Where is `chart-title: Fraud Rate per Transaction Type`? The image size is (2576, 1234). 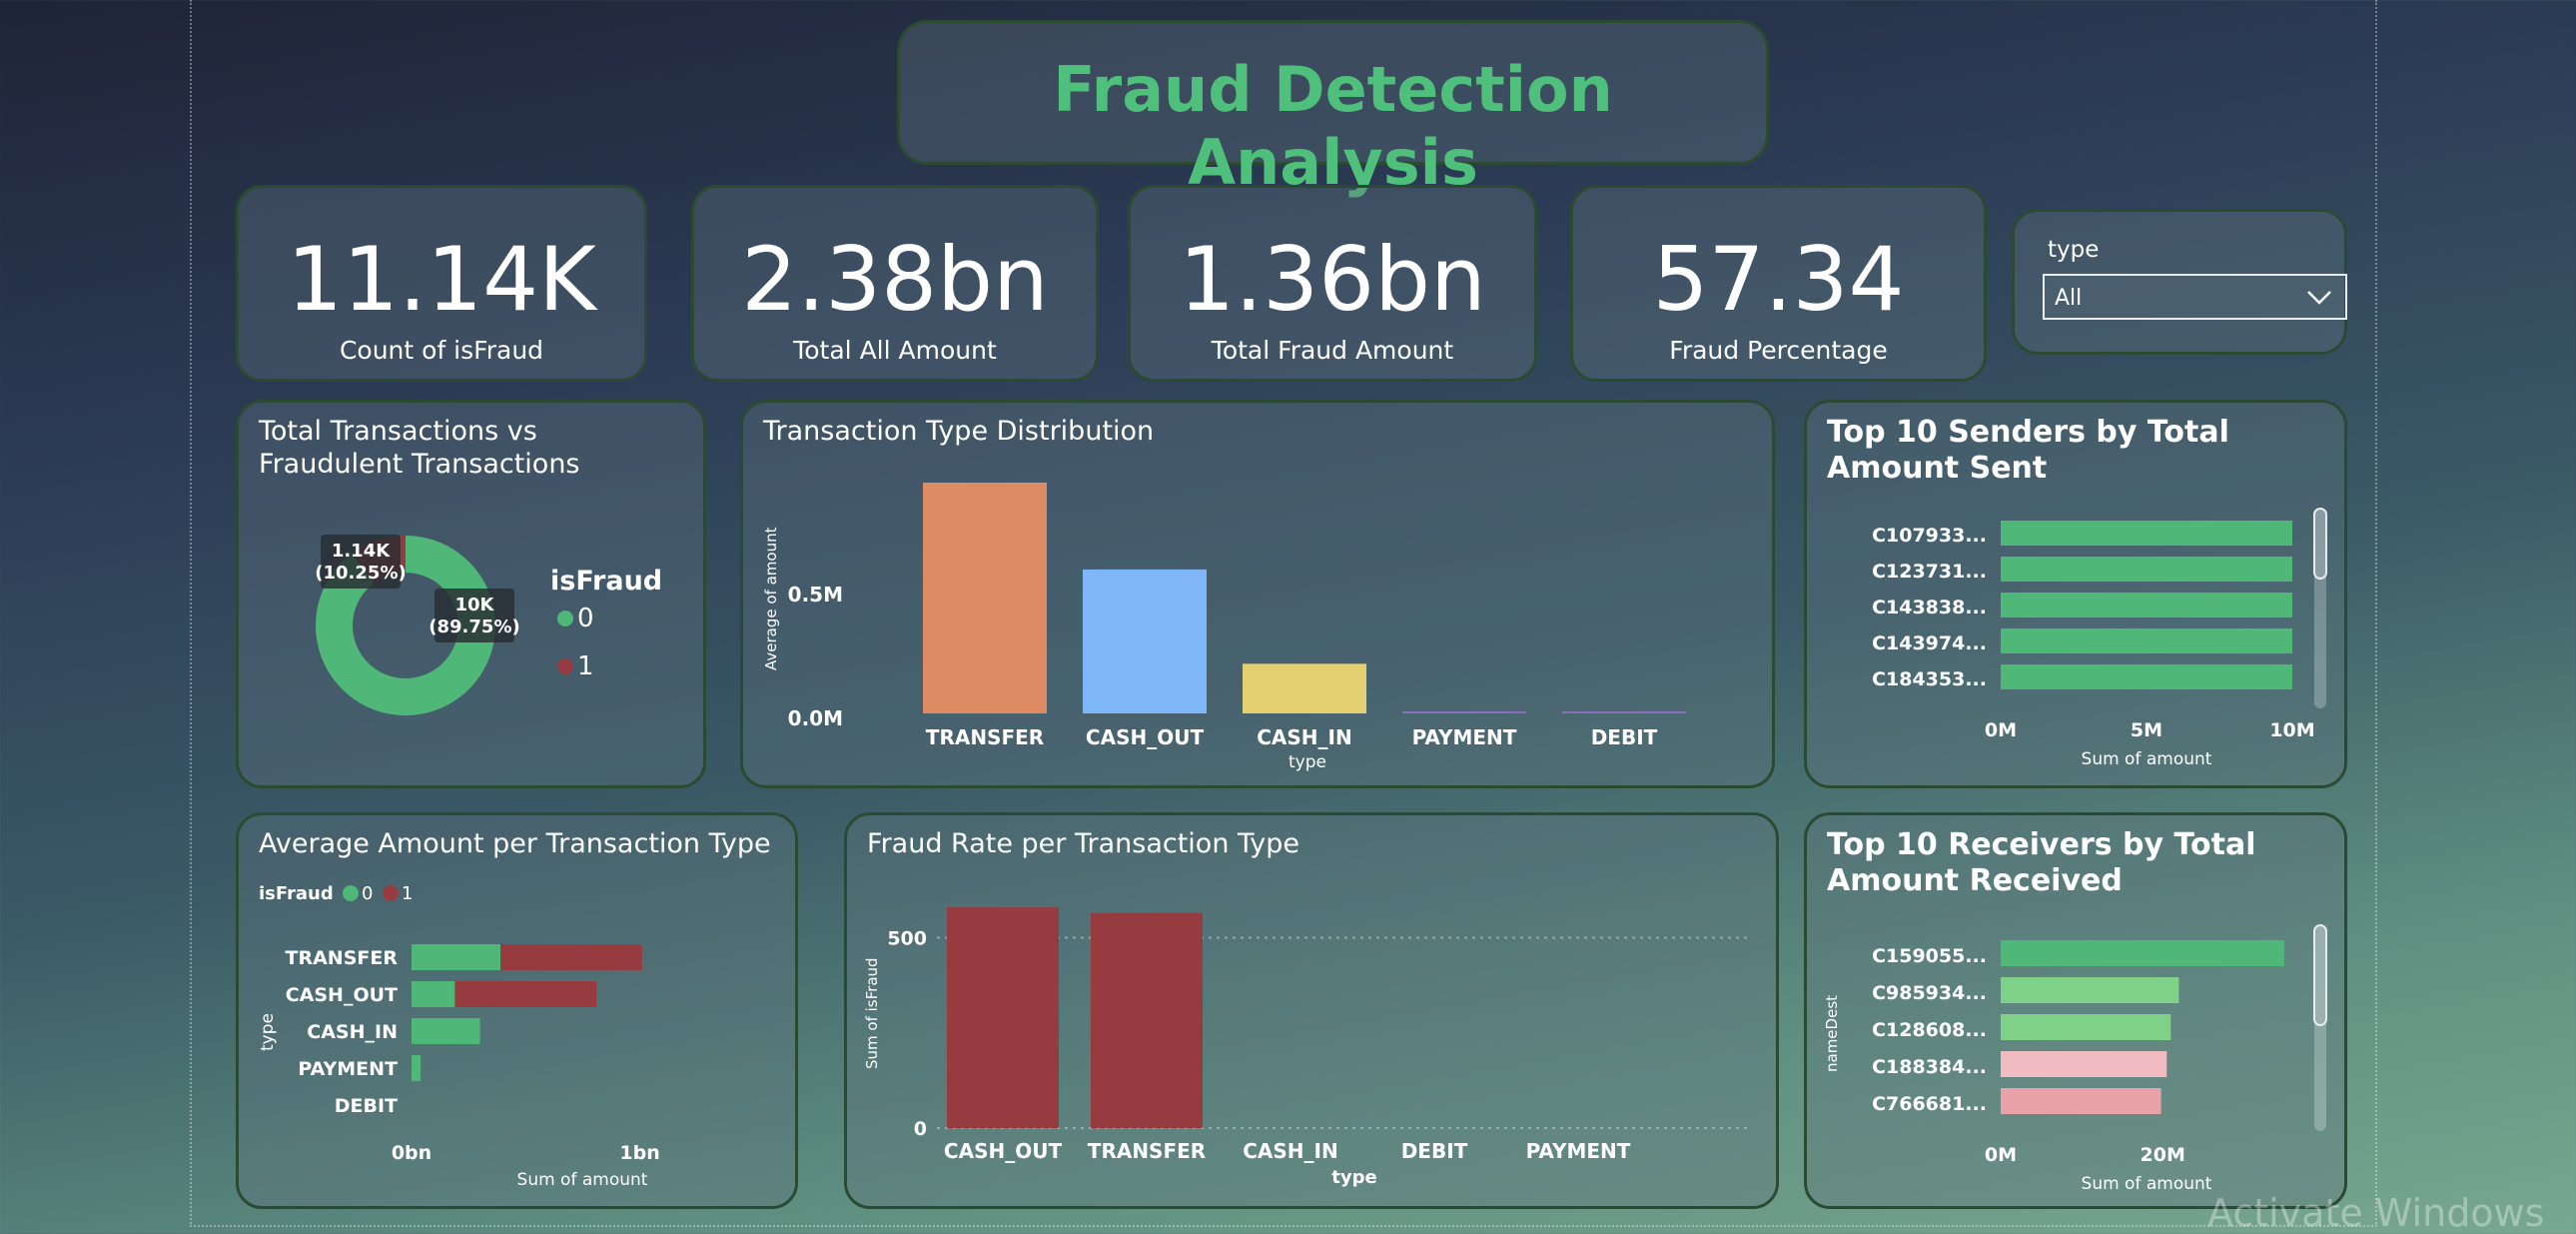
chart-title: Fraud Rate per Transaction Type is located at coordinates (1084, 843).